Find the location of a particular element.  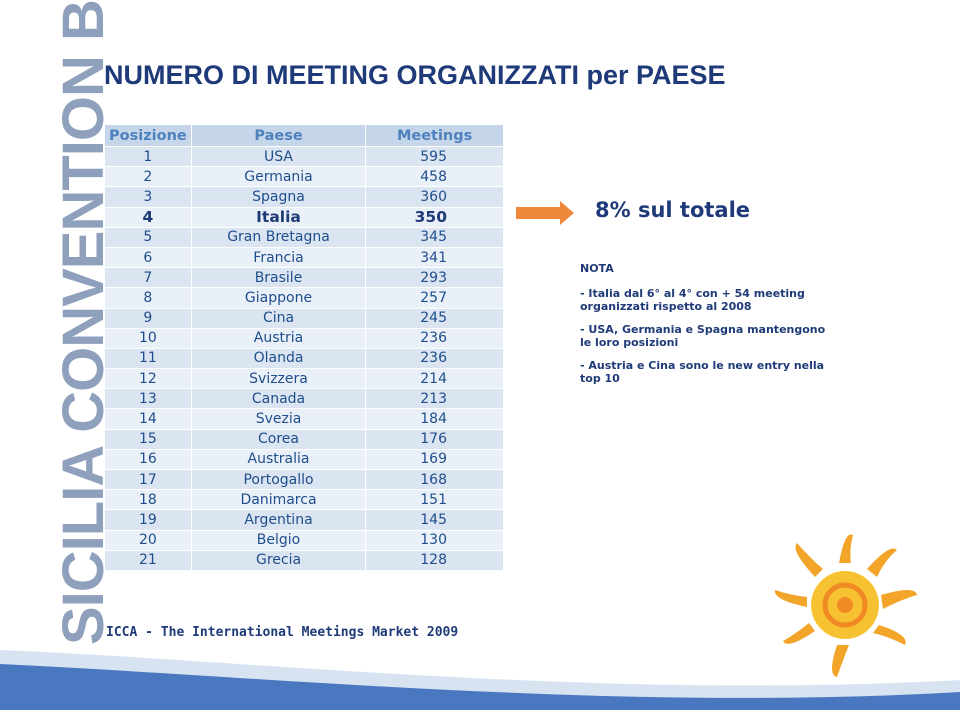

cell: 145 is located at coordinates (434, 520).